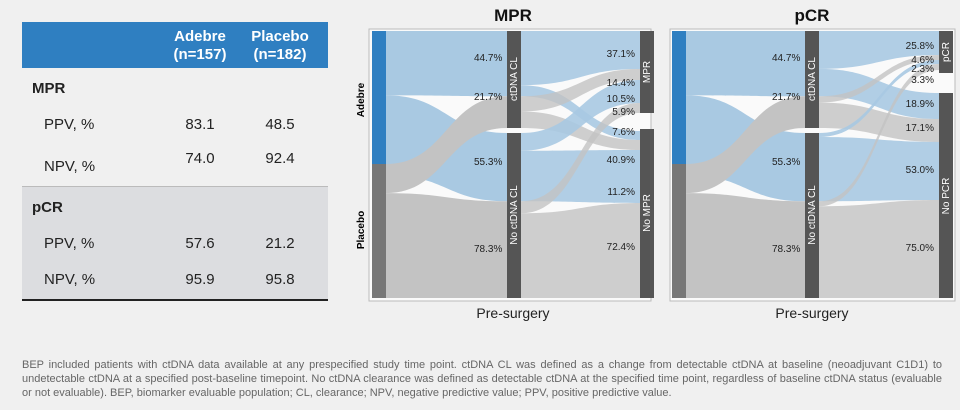 This screenshot has width=960, height=410. Describe the element at coordinates (200, 45) in the screenshot. I see `header-adebre: Adebre (n=157)` at that location.